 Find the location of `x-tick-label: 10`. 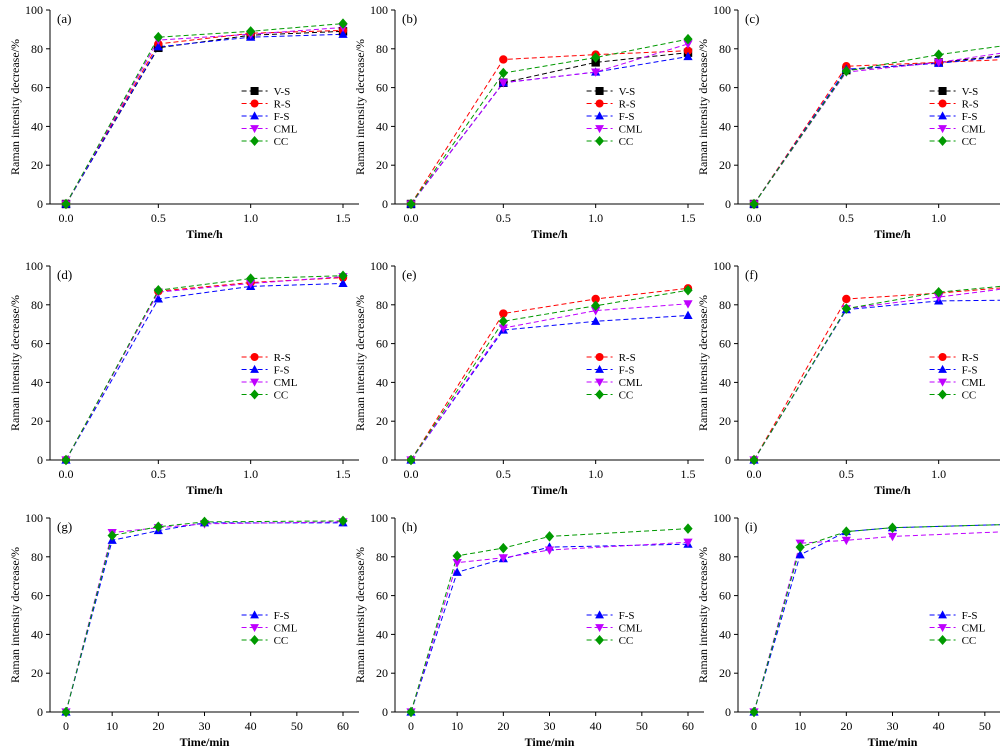

x-tick-label: 10 is located at coordinates (457, 726).